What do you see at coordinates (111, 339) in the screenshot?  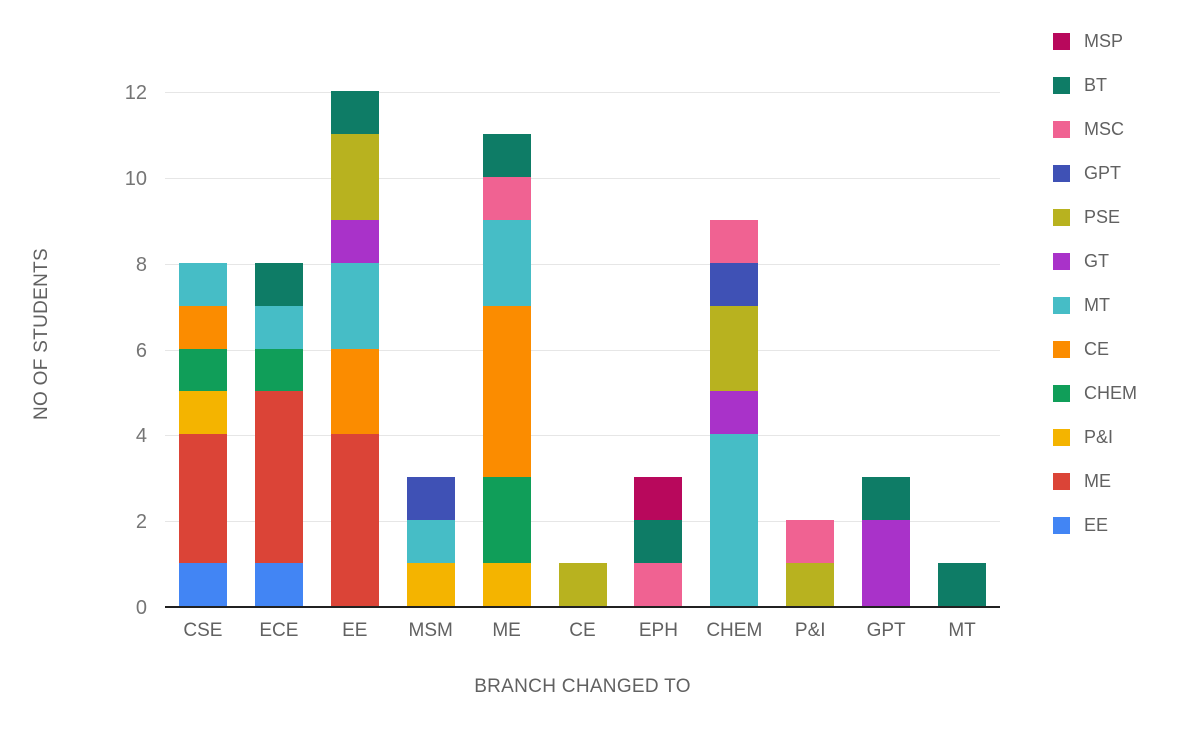 I see `y-axis: 0 2 4 6 8 10 12` at bounding box center [111, 339].